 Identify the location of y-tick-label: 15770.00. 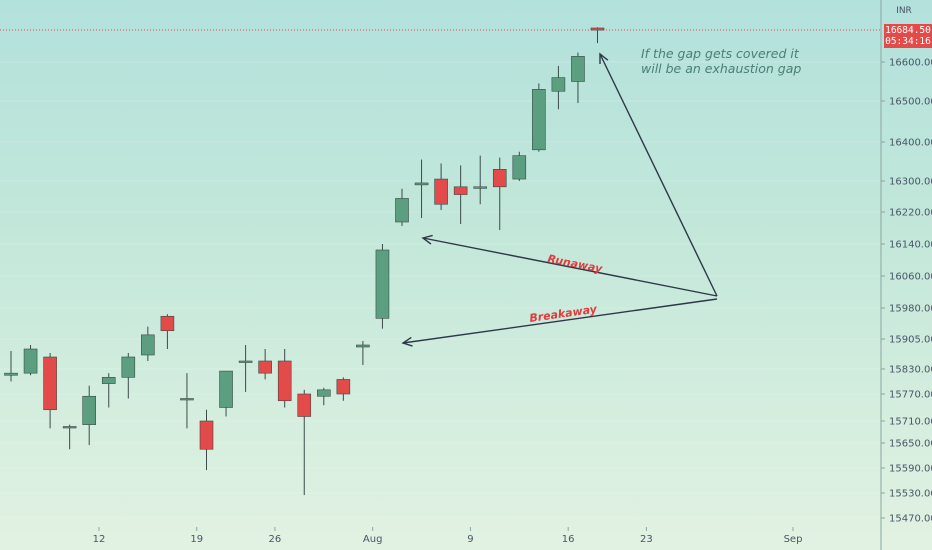
(910, 395).